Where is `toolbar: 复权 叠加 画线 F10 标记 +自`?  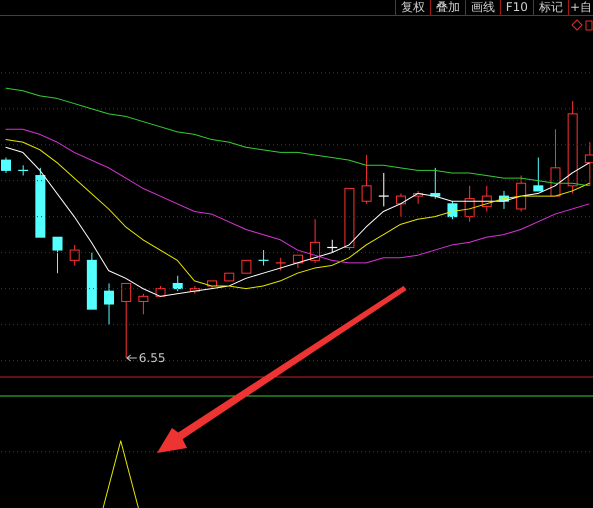 toolbar: 复权 叠加 画线 F10 标记 +自 is located at coordinates (493, 7).